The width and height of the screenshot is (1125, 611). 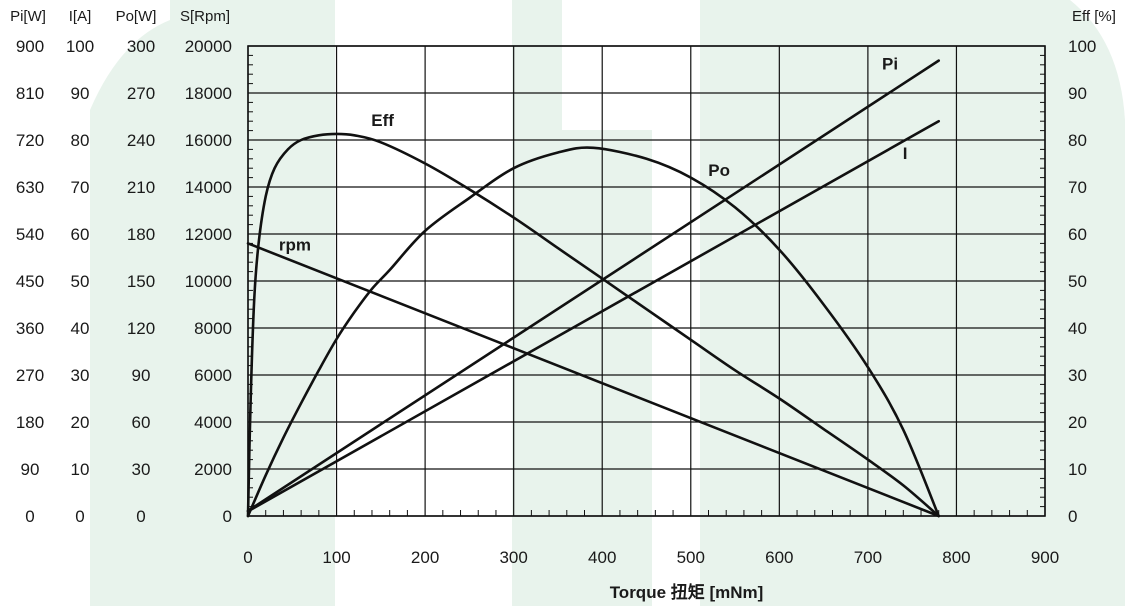 What do you see at coordinates (213, 422) in the screenshot?
I see `left-axis-tick-label: 4000` at bounding box center [213, 422].